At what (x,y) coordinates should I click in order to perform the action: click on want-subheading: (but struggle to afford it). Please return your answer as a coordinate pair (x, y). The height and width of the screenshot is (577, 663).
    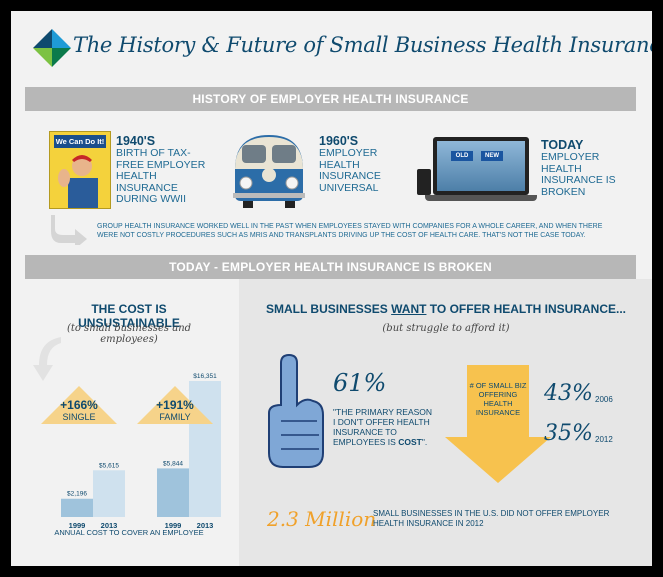
    Looking at the image, I should click on (446, 328).